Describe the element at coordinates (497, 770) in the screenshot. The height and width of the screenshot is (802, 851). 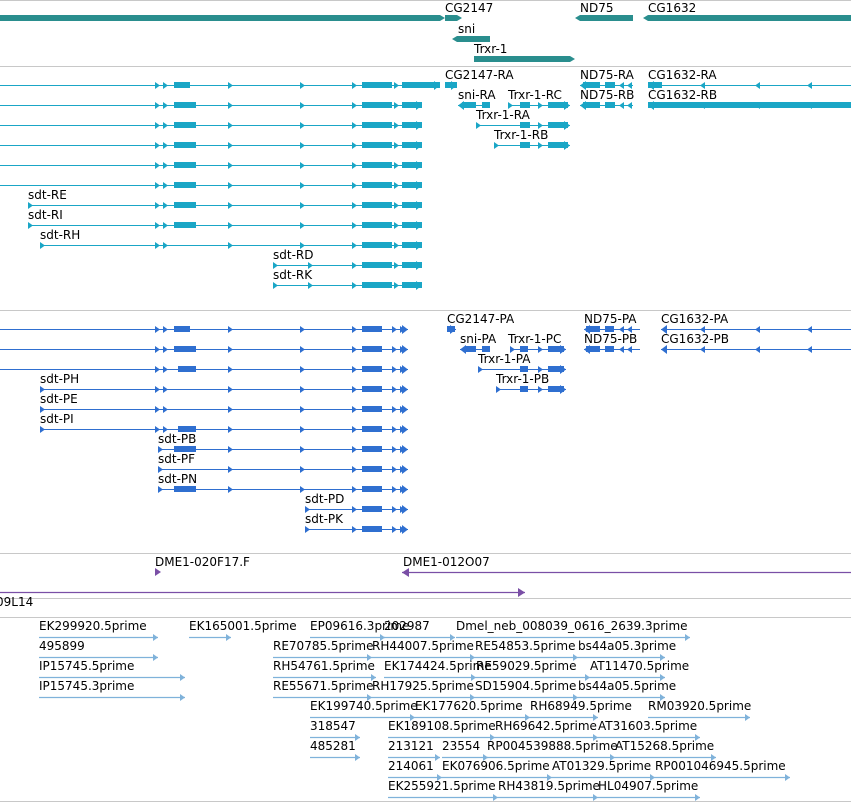
I see `est-feature: EK076906.5prime` at that location.